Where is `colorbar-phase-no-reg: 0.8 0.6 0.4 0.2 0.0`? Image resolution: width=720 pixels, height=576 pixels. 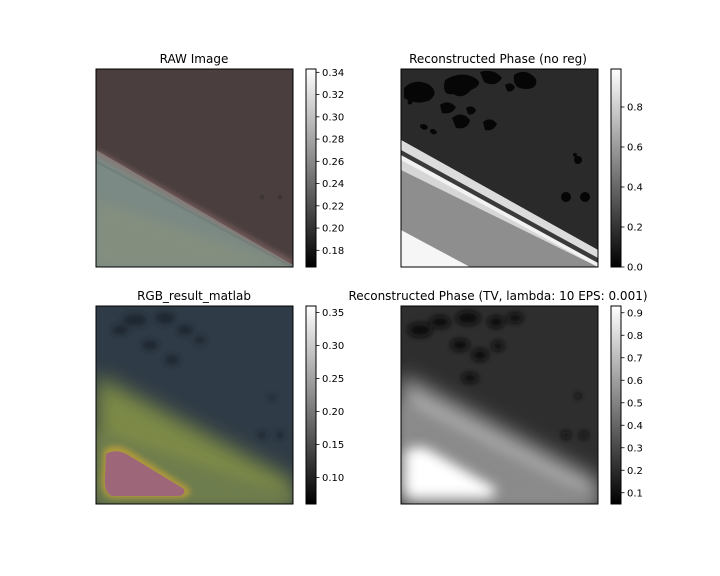
colorbar-phase-no-reg: 0.8 0.6 0.4 0.2 0.0 is located at coordinates (626, 171).